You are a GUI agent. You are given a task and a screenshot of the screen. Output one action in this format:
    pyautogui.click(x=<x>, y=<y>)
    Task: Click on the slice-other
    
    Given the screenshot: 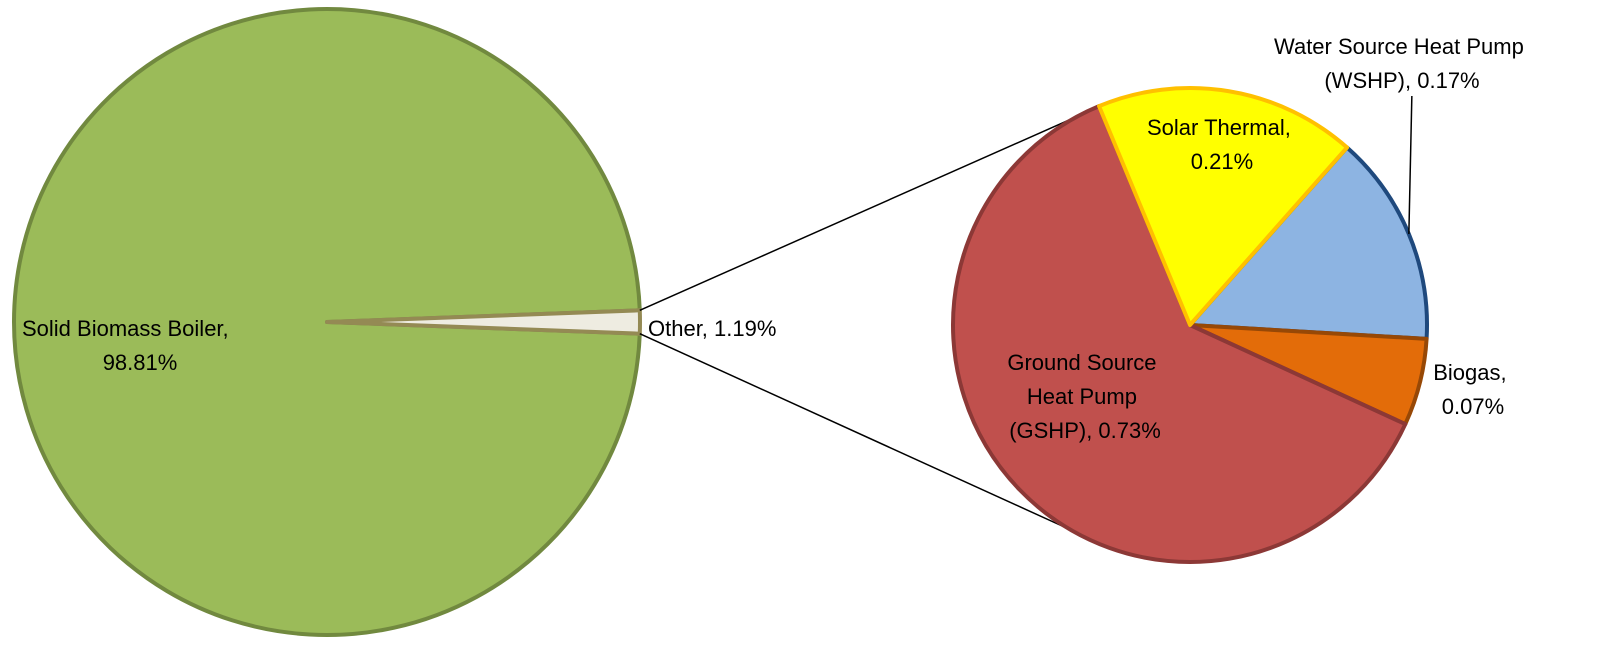 What is the action you would take?
    pyautogui.click(x=483, y=322)
    